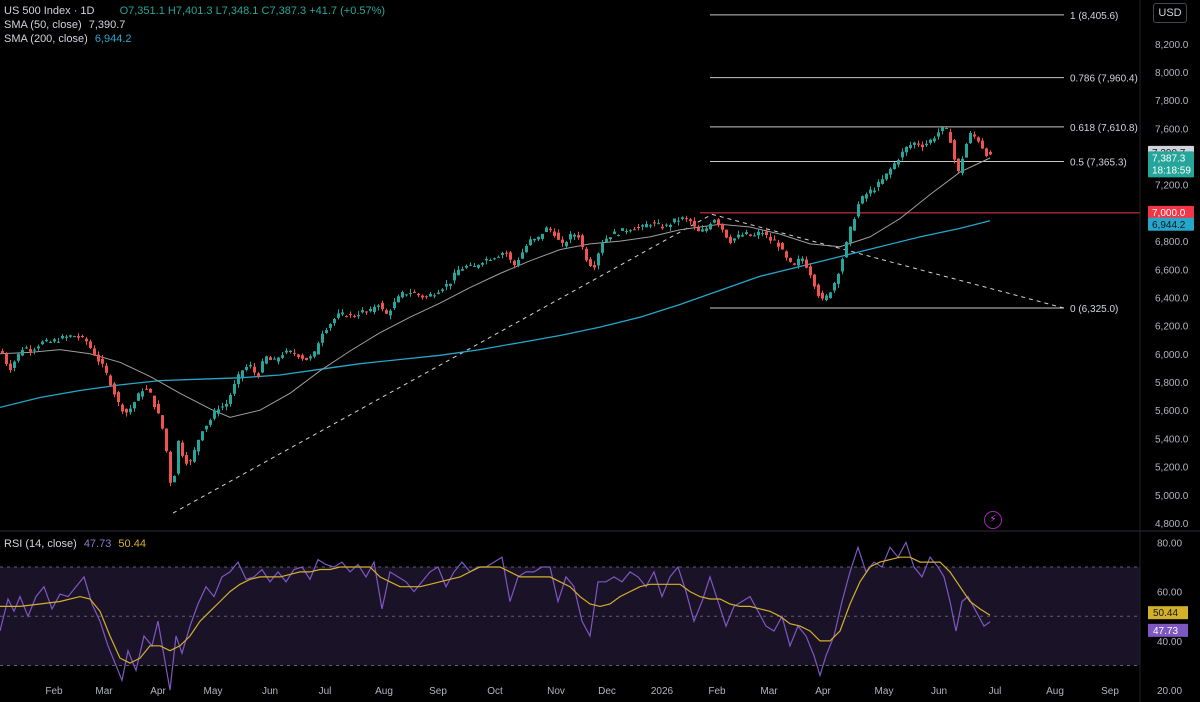  I want to click on sma200-legend: SMA (200, close) 6,944.2, so click(68, 39).